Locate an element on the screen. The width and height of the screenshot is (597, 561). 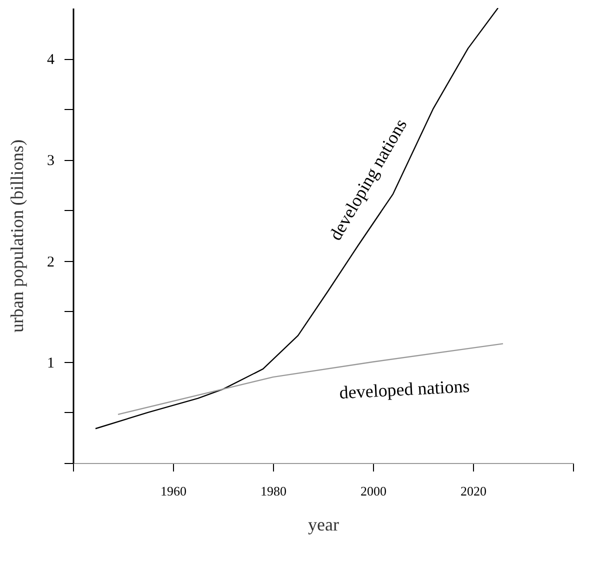
x-tick-label: 1960 is located at coordinates (173, 491).